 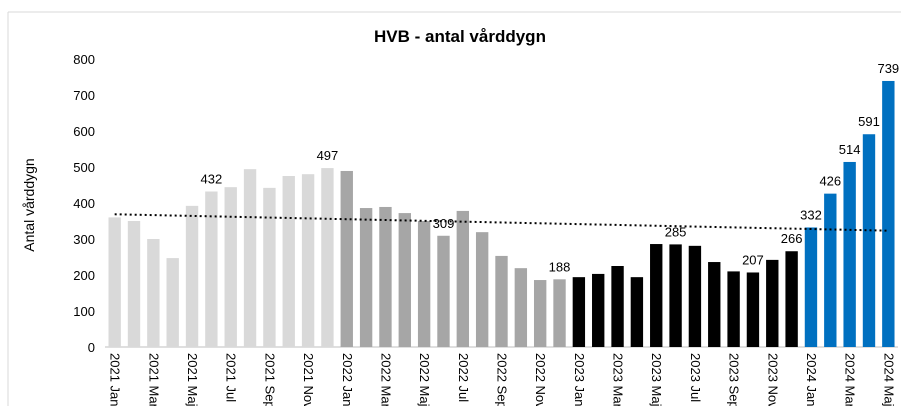 What do you see at coordinates (460, 36) in the screenshot?
I see `chart-title: HVB - antal vårddygn` at bounding box center [460, 36].